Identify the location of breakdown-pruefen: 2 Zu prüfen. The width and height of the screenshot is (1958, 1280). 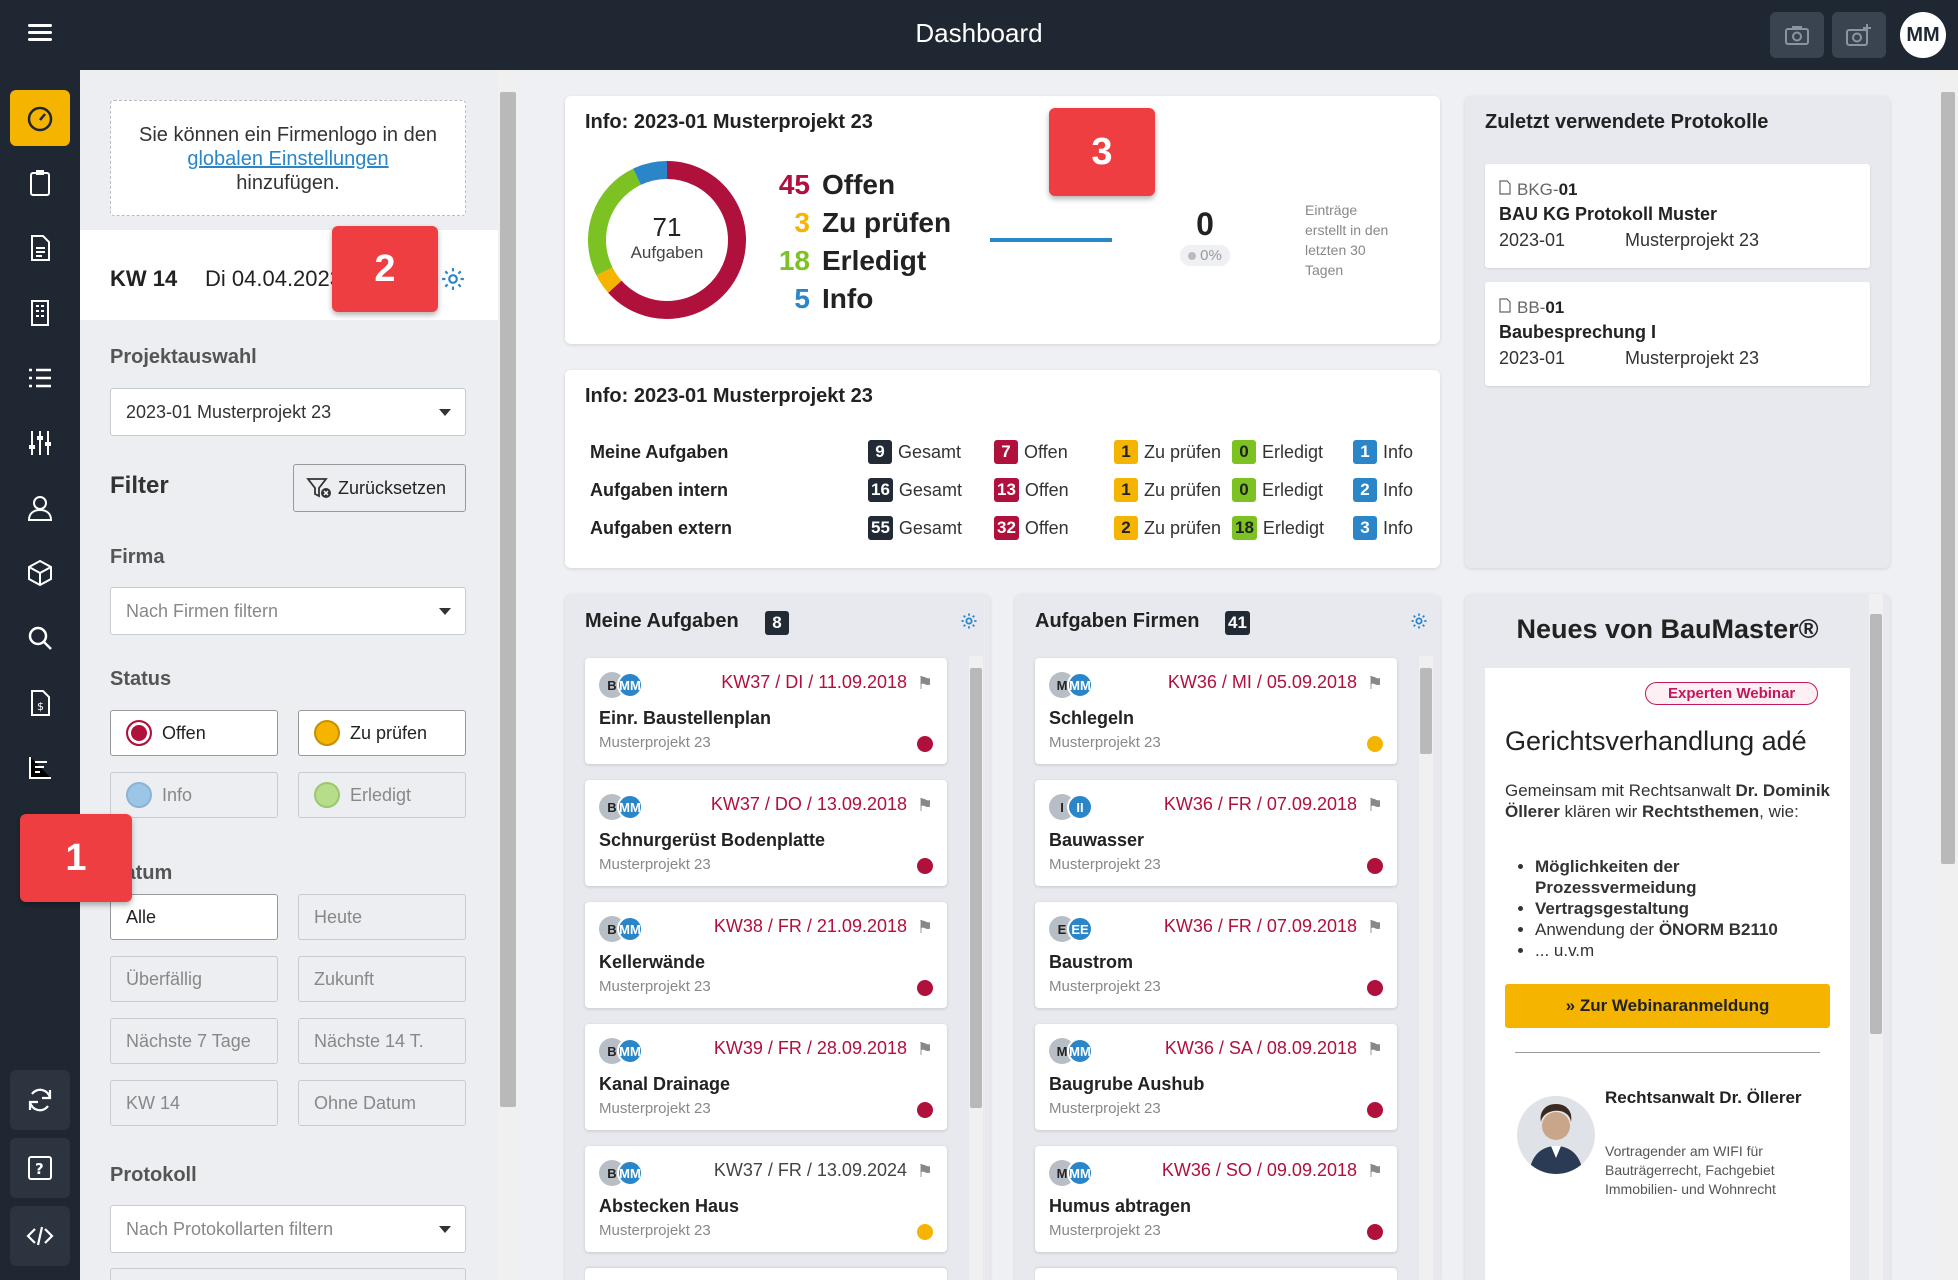
(1167, 528).